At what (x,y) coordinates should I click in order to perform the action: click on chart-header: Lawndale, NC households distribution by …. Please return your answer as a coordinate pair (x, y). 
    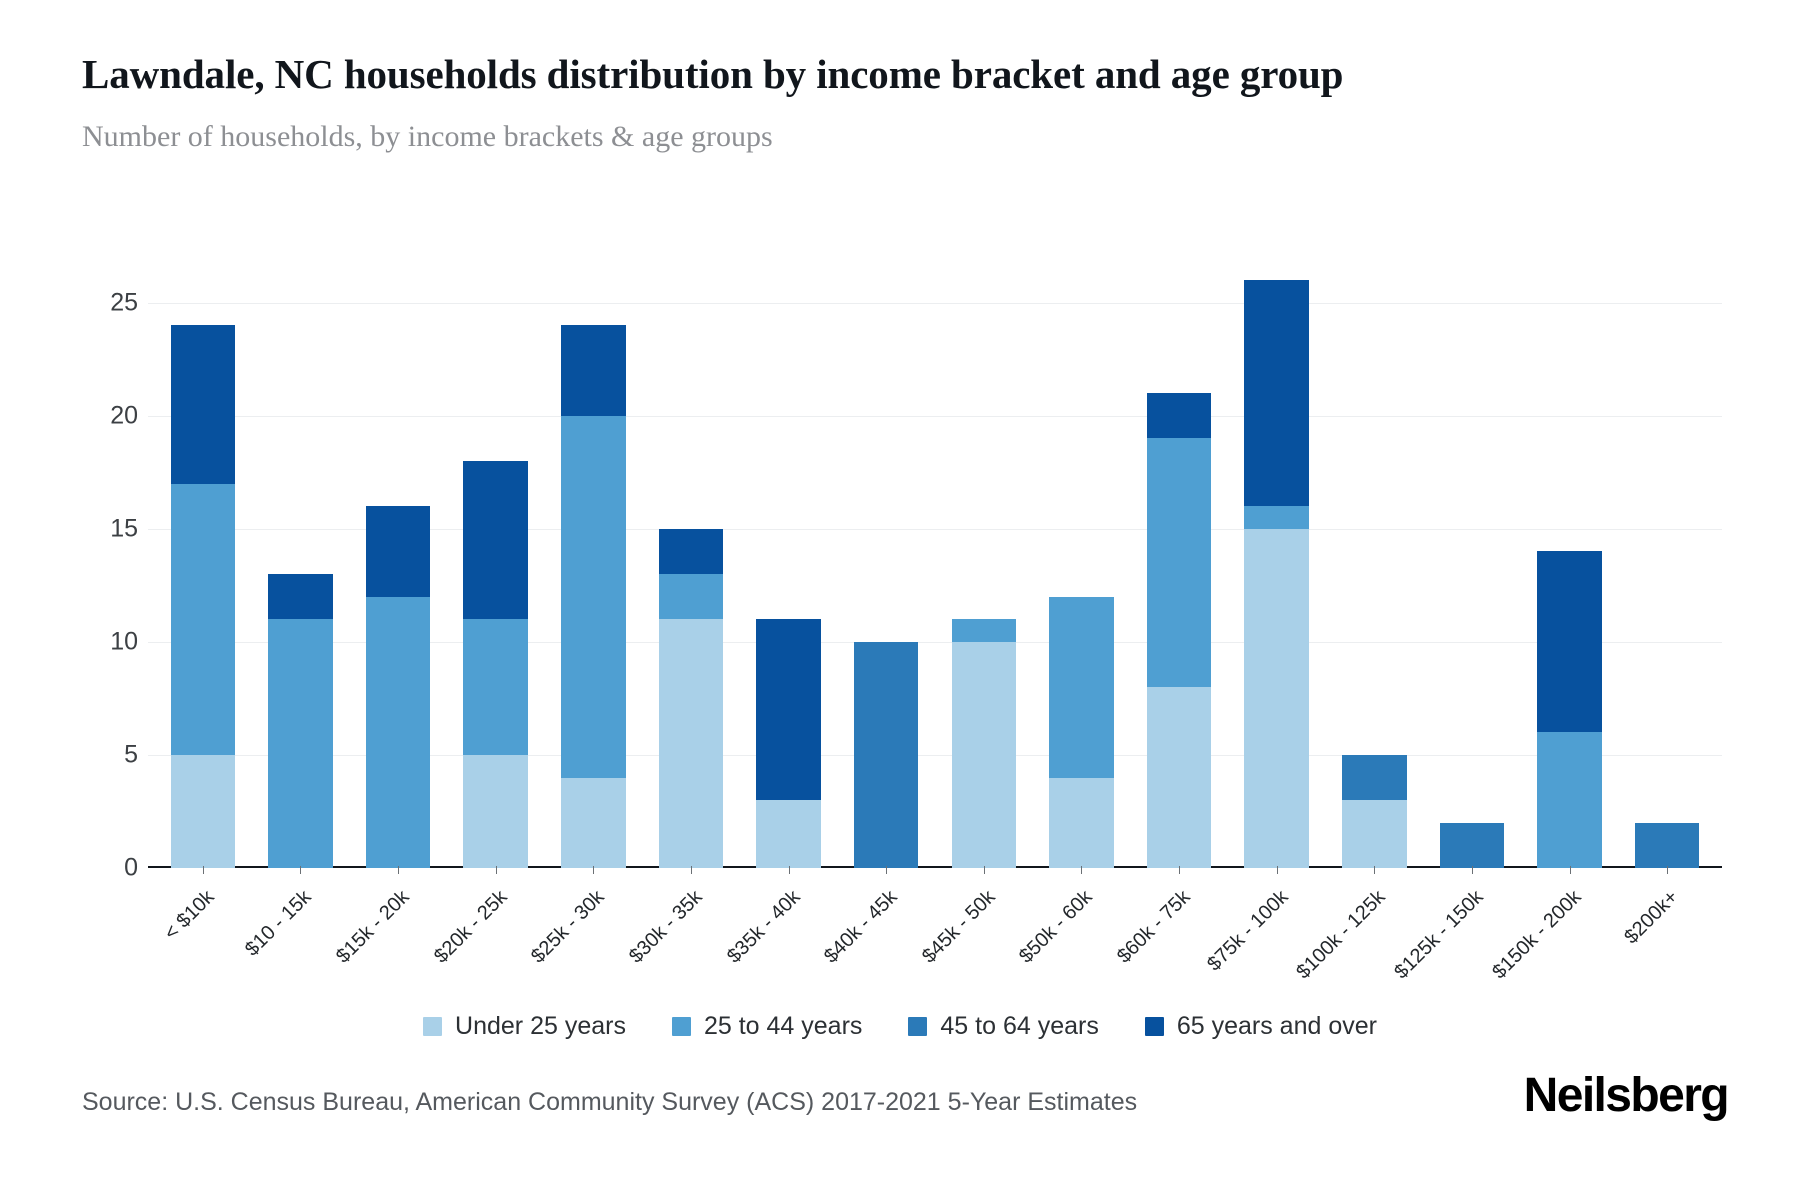
    Looking at the image, I should click on (862, 101).